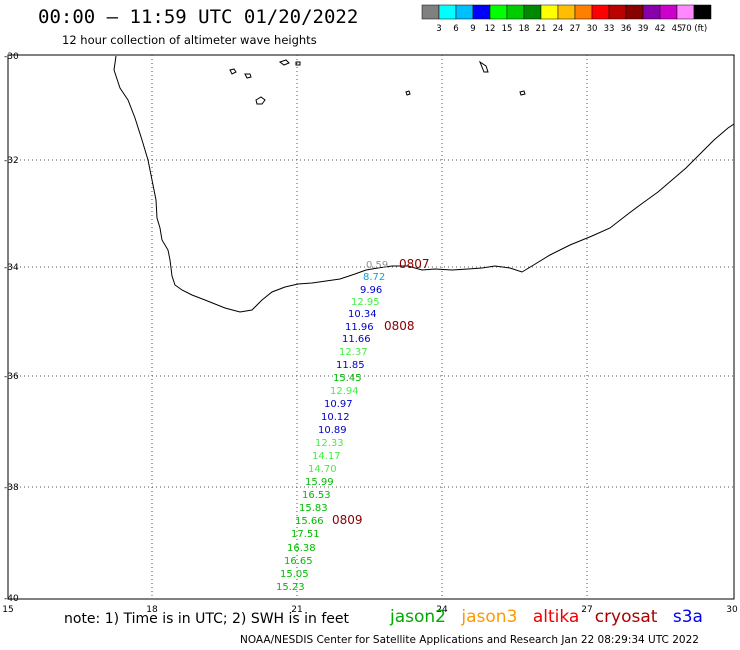 The image size is (740, 650). What do you see at coordinates (359, 327) in the screenshot?
I see `swh-label: 11.96` at bounding box center [359, 327].